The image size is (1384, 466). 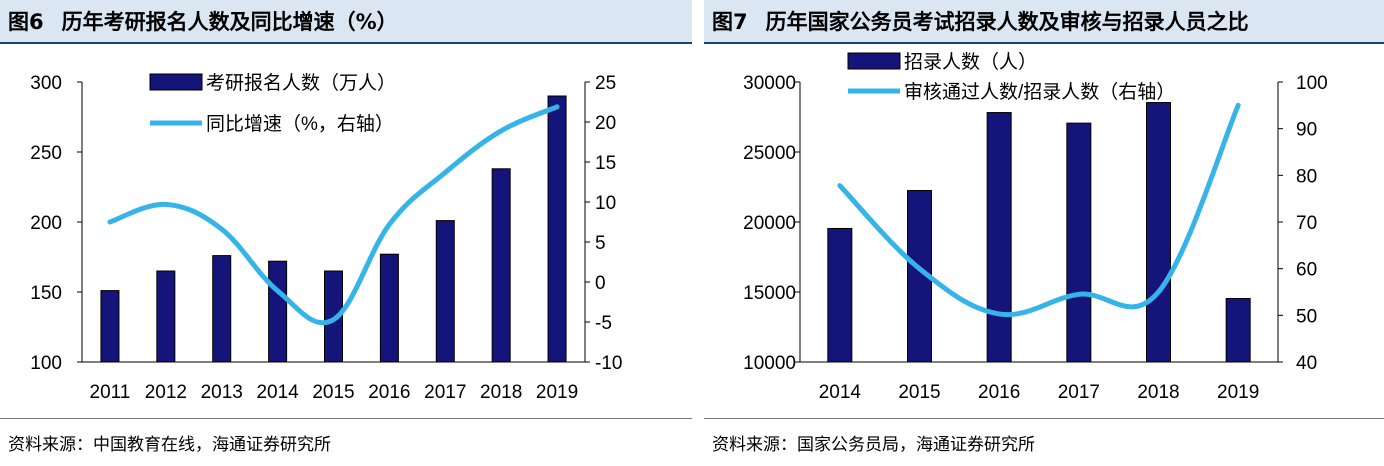 What do you see at coordinates (169, 445) in the screenshot?
I see `figure-6-source: 资料来源：中国教育在线，海通证券研究所` at bounding box center [169, 445].